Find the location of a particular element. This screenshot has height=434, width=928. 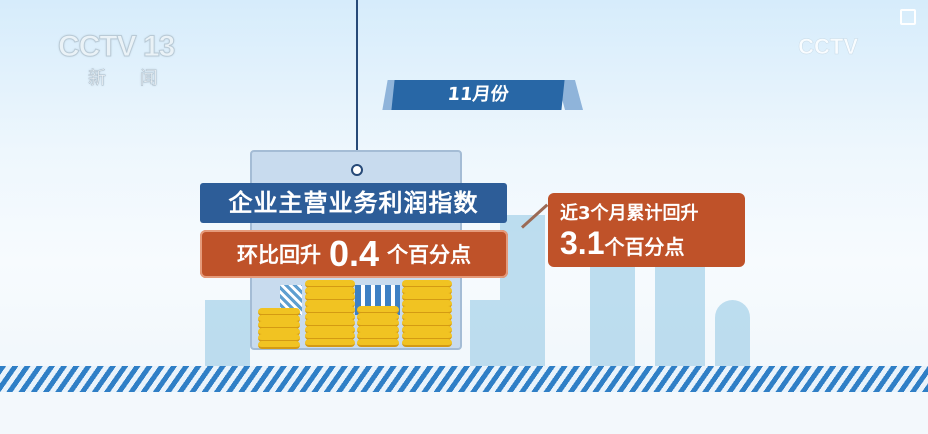

bottom-stripe is located at coordinates (464, 379).